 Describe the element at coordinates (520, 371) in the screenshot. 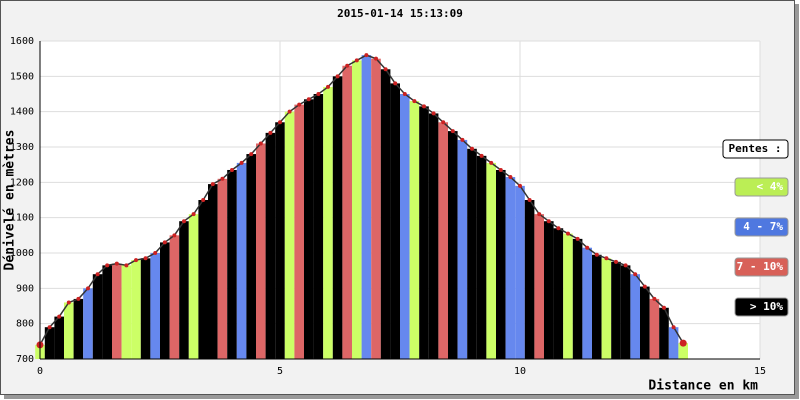

I see `x-tick-label: 10` at that location.